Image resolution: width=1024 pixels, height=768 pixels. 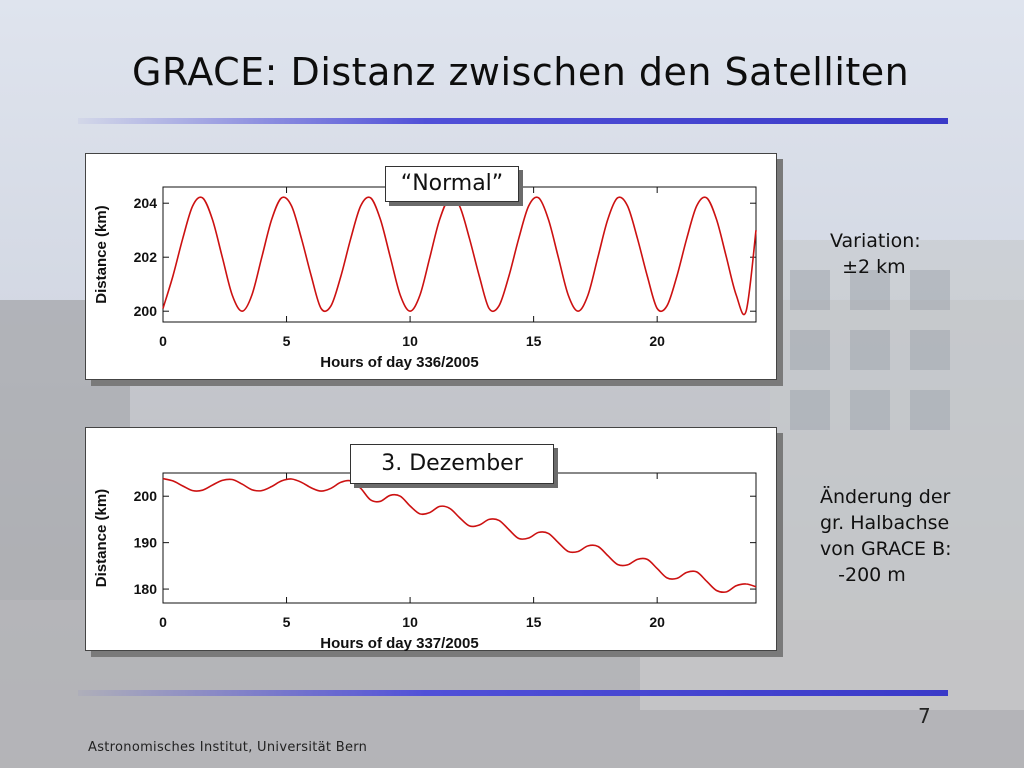 I want to click on y-tick-label: 180, so click(x=146, y=589).